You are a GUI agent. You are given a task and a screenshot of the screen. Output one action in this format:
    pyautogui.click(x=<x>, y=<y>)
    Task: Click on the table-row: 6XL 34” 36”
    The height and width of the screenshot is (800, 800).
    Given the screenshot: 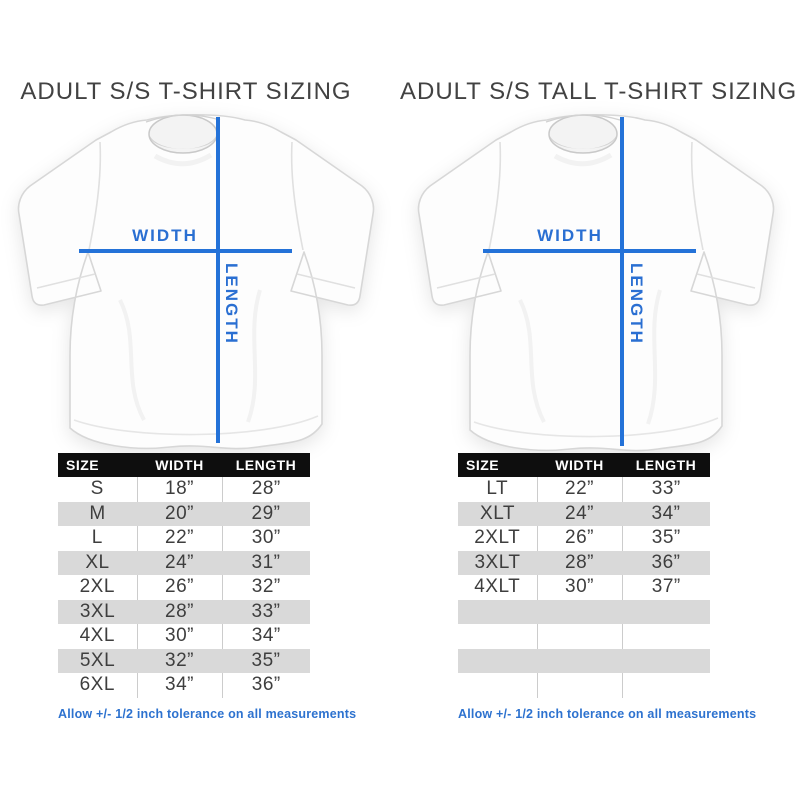 What is the action you would take?
    pyautogui.click(x=184, y=685)
    